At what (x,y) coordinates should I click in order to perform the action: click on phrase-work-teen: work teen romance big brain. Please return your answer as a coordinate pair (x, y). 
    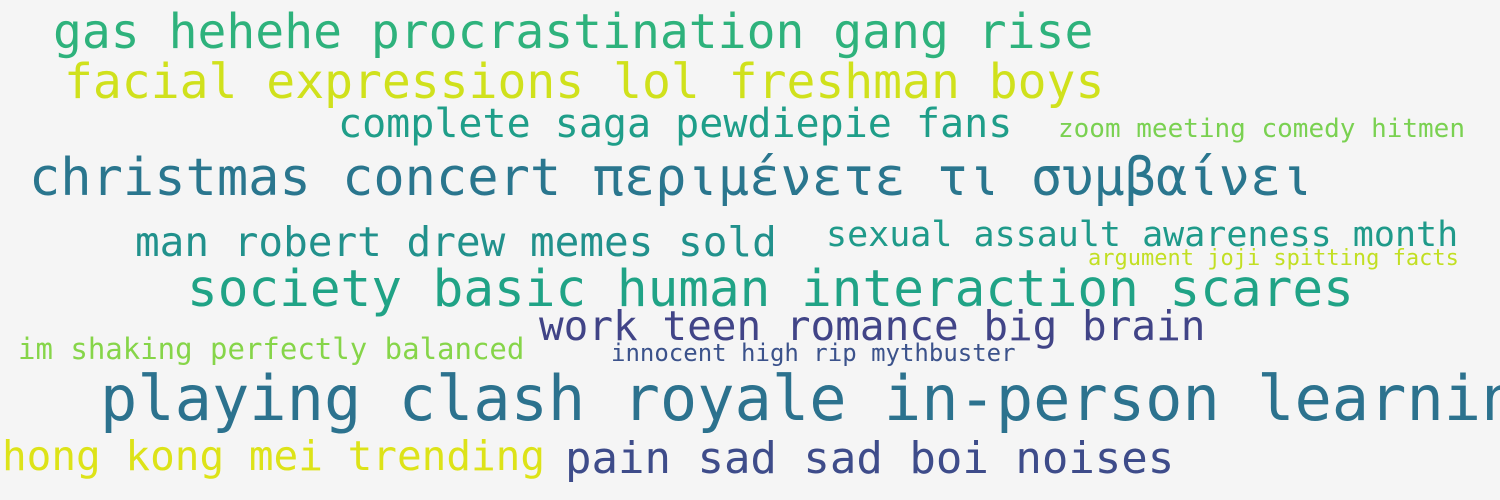
    Looking at the image, I should click on (872, 326).